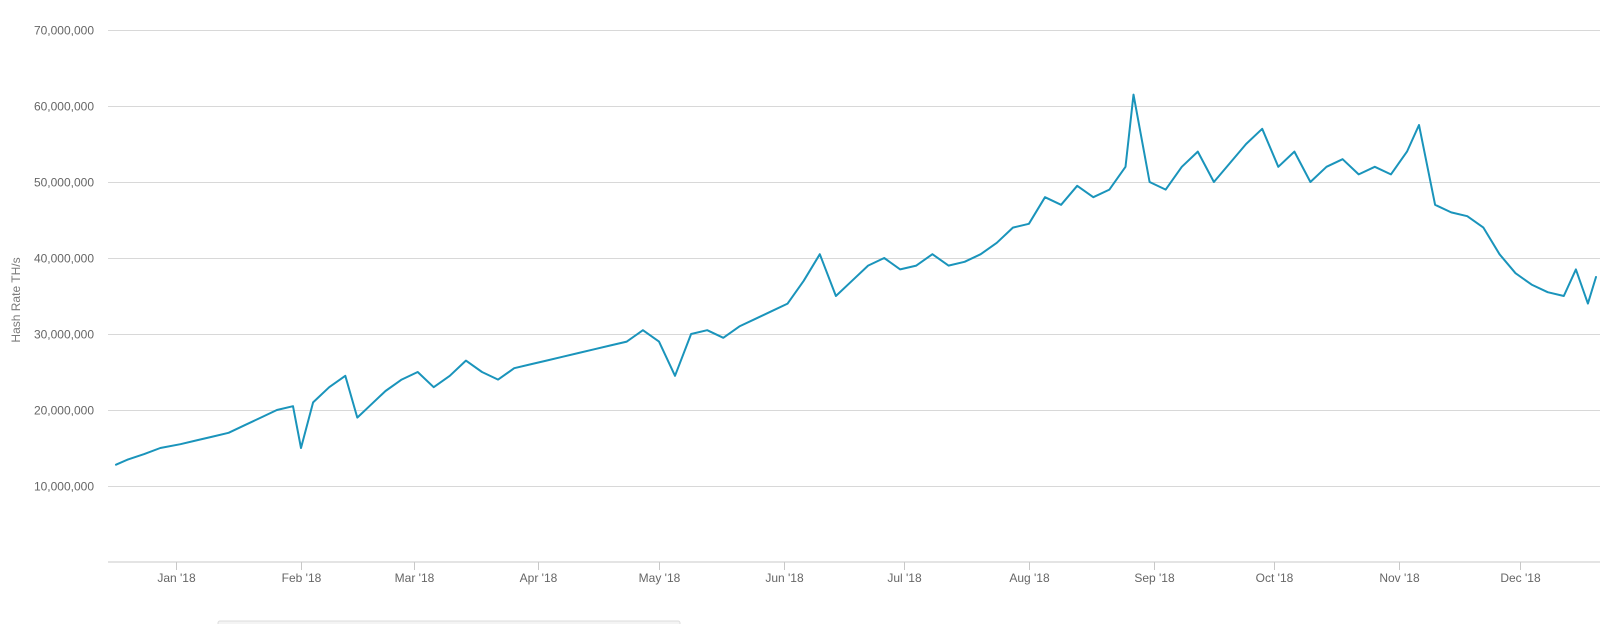  What do you see at coordinates (64, 183) in the screenshot?
I see `y-tick-label: 50,000,000` at bounding box center [64, 183].